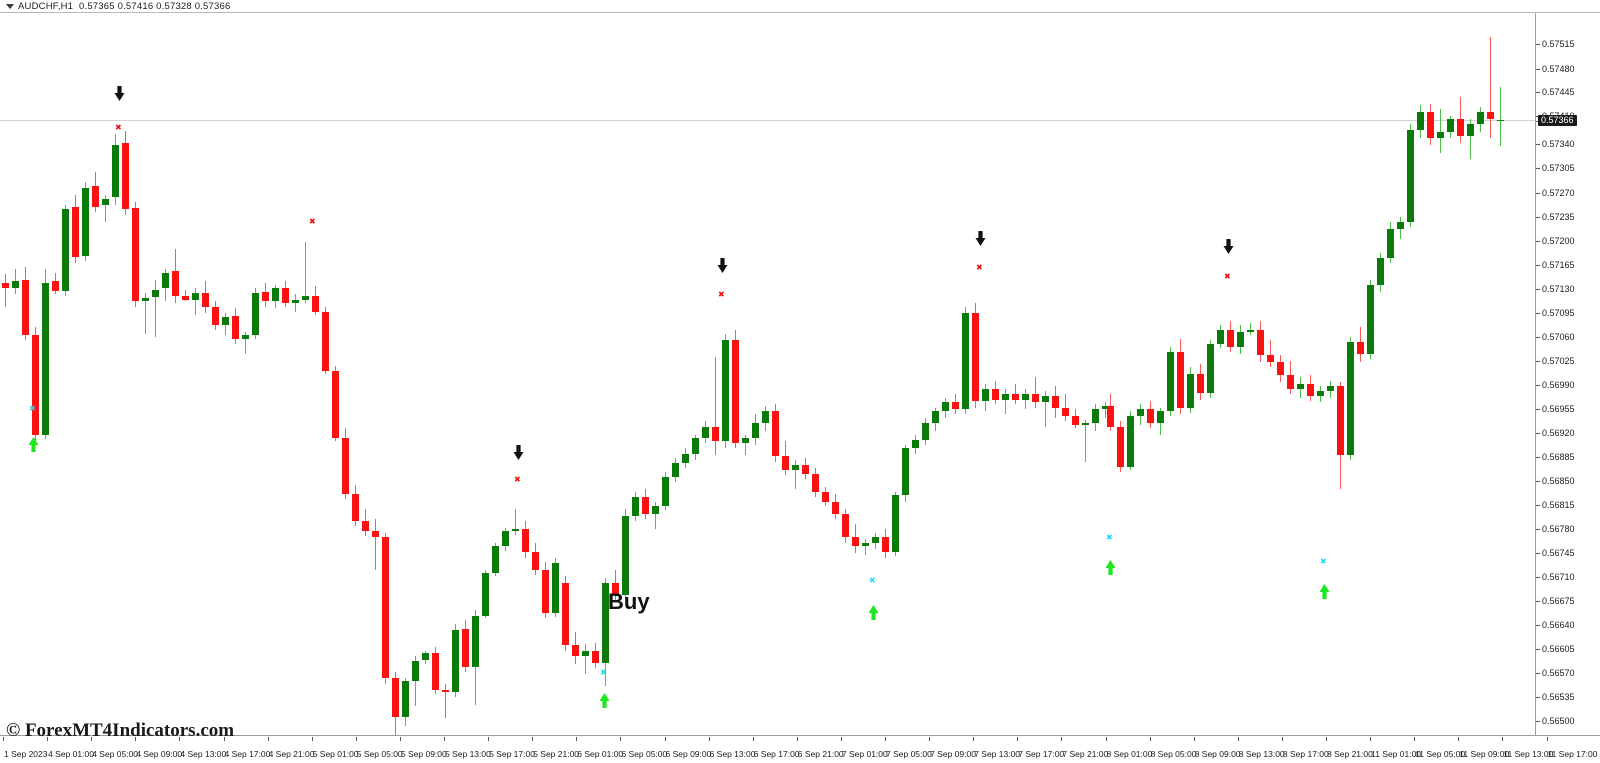 The height and width of the screenshot is (763, 1600). What do you see at coordinates (1396, 754) in the screenshot?
I see `time-tick-label: 11 Sep 01:00` at bounding box center [1396, 754].